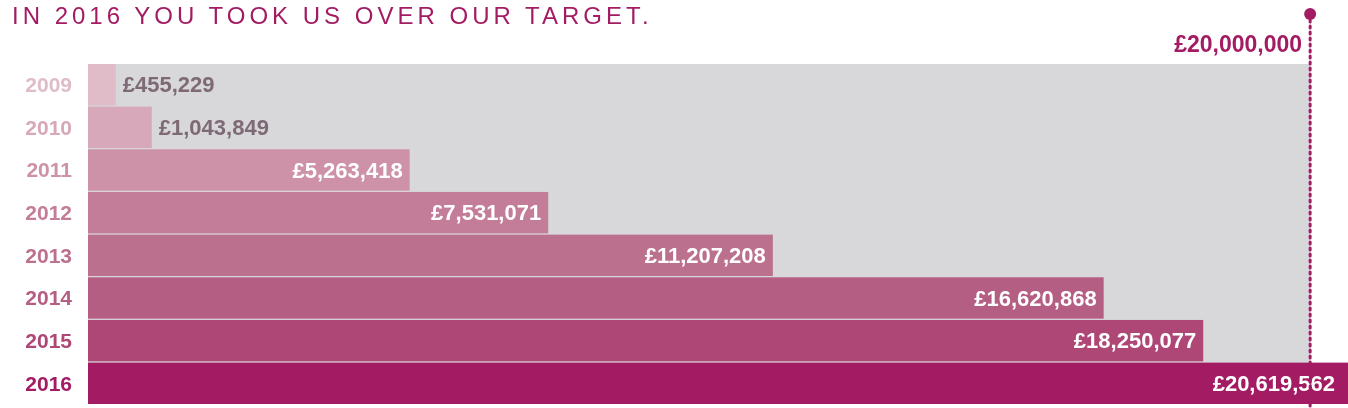 Image resolution: width=1348 pixels, height=408 pixels. Describe the element at coordinates (705, 256) in the screenshot. I see `data-label: £11,207,208` at that location.